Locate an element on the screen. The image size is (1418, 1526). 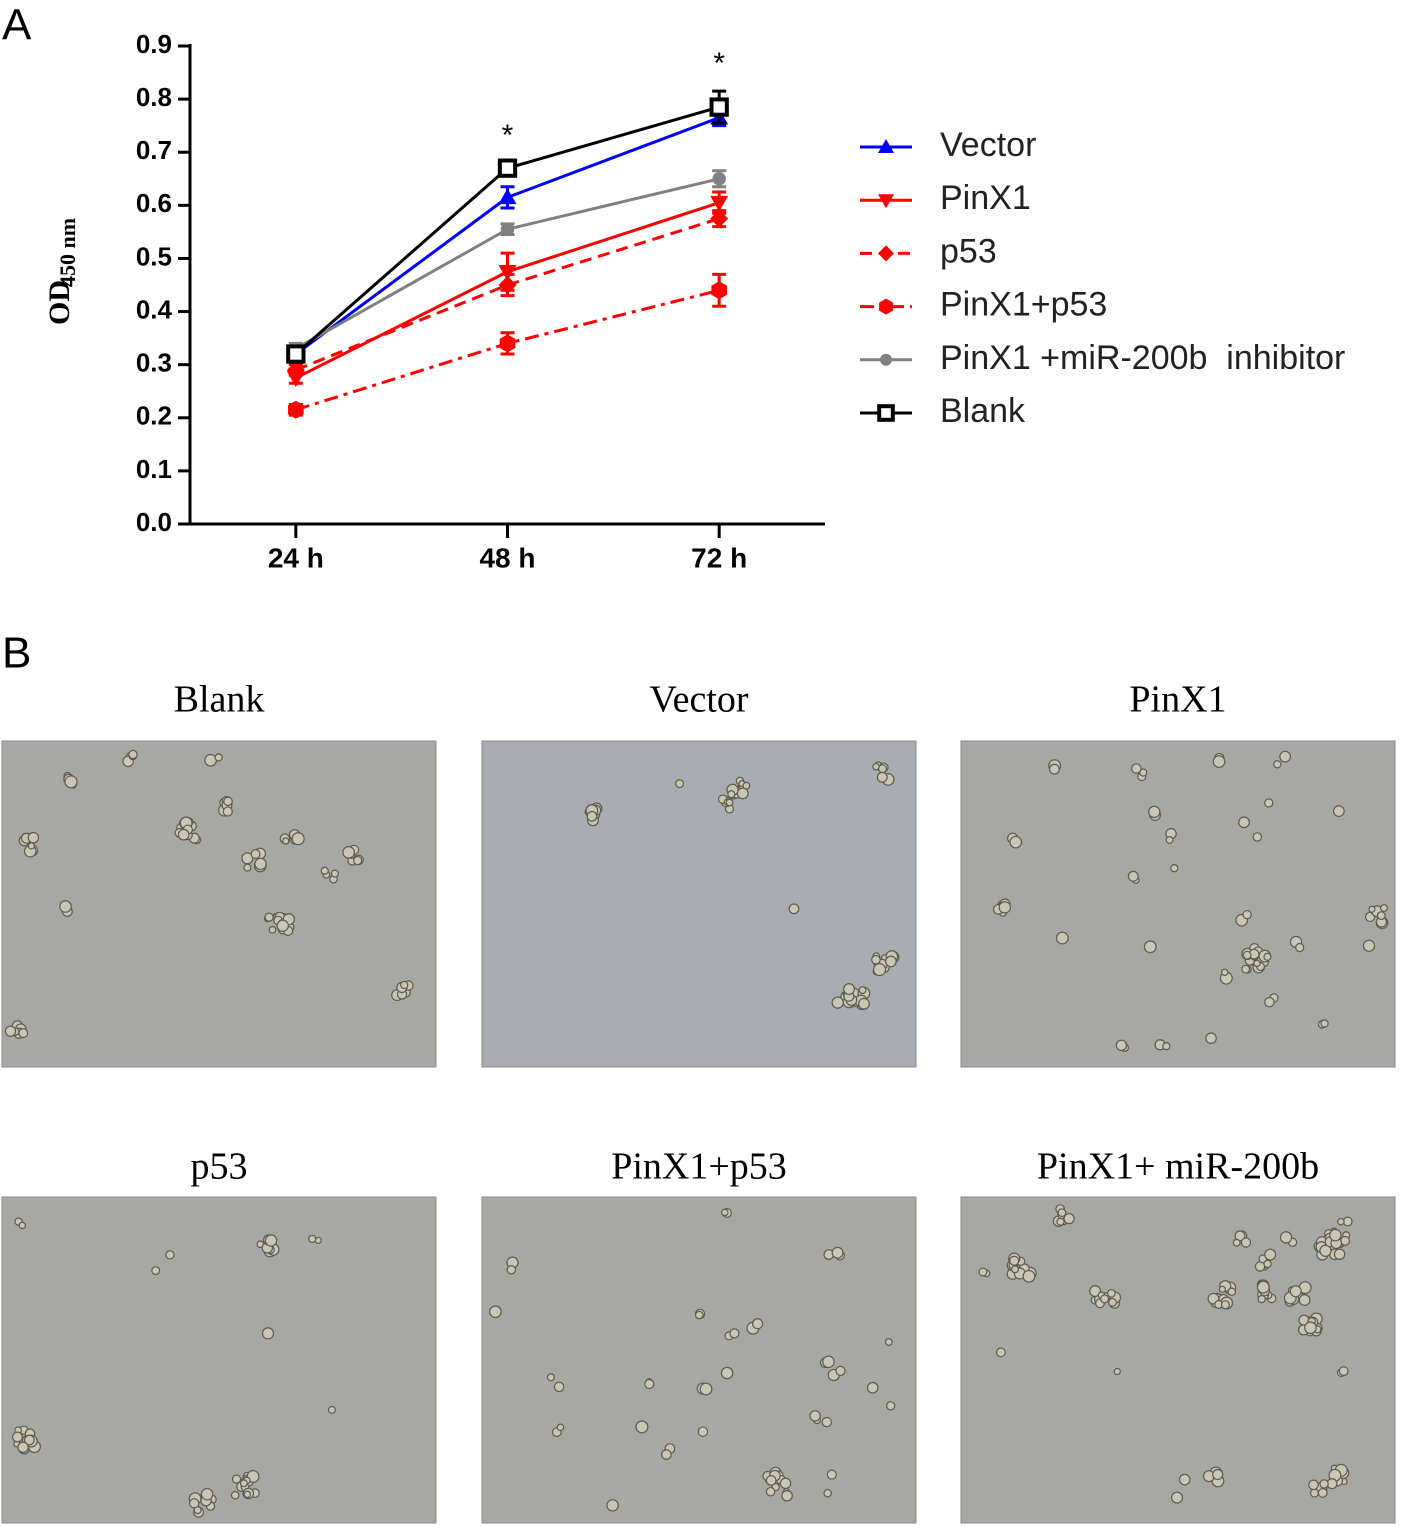
annotation: * is located at coordinates (719, 63).